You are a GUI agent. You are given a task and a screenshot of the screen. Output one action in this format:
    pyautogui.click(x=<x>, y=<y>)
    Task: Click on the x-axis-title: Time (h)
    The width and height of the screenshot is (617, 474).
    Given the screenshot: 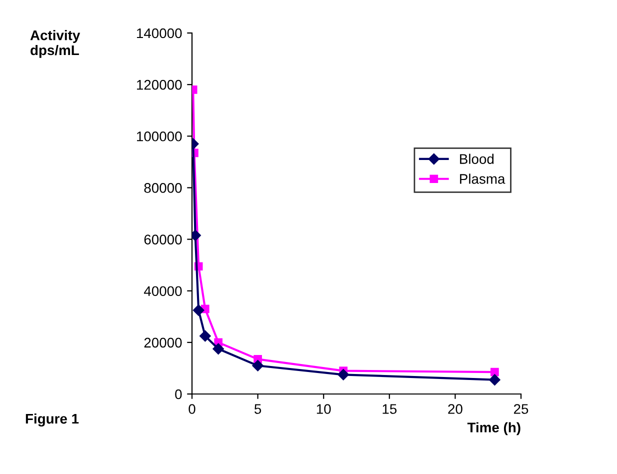 What is the action you would take?
    pyautogui.click(x=493, y=429)
    